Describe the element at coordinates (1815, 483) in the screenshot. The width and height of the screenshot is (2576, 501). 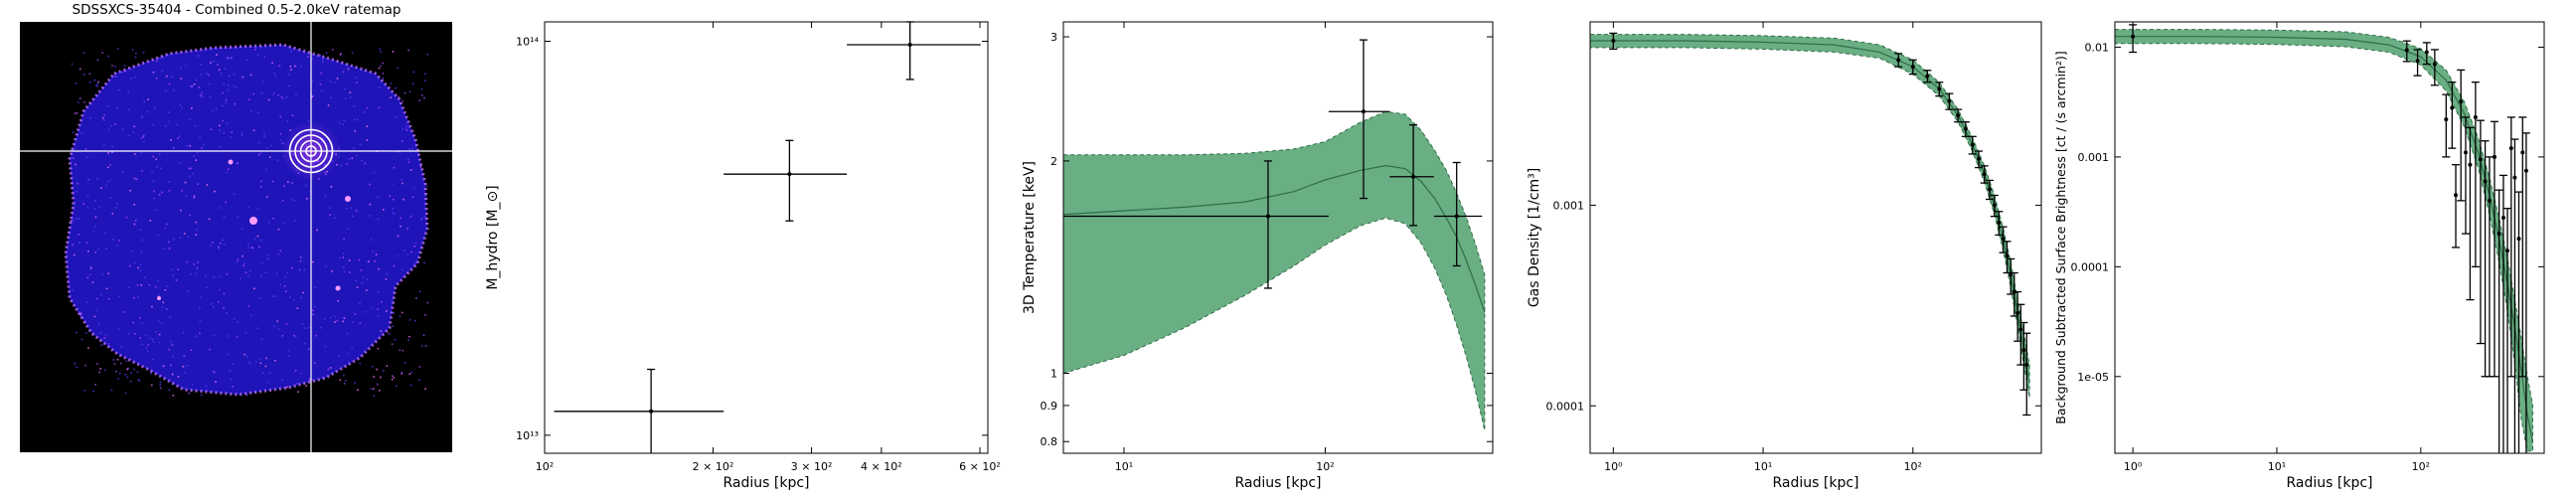
I see `x-axis-label: Radius [kpc]` at that location.